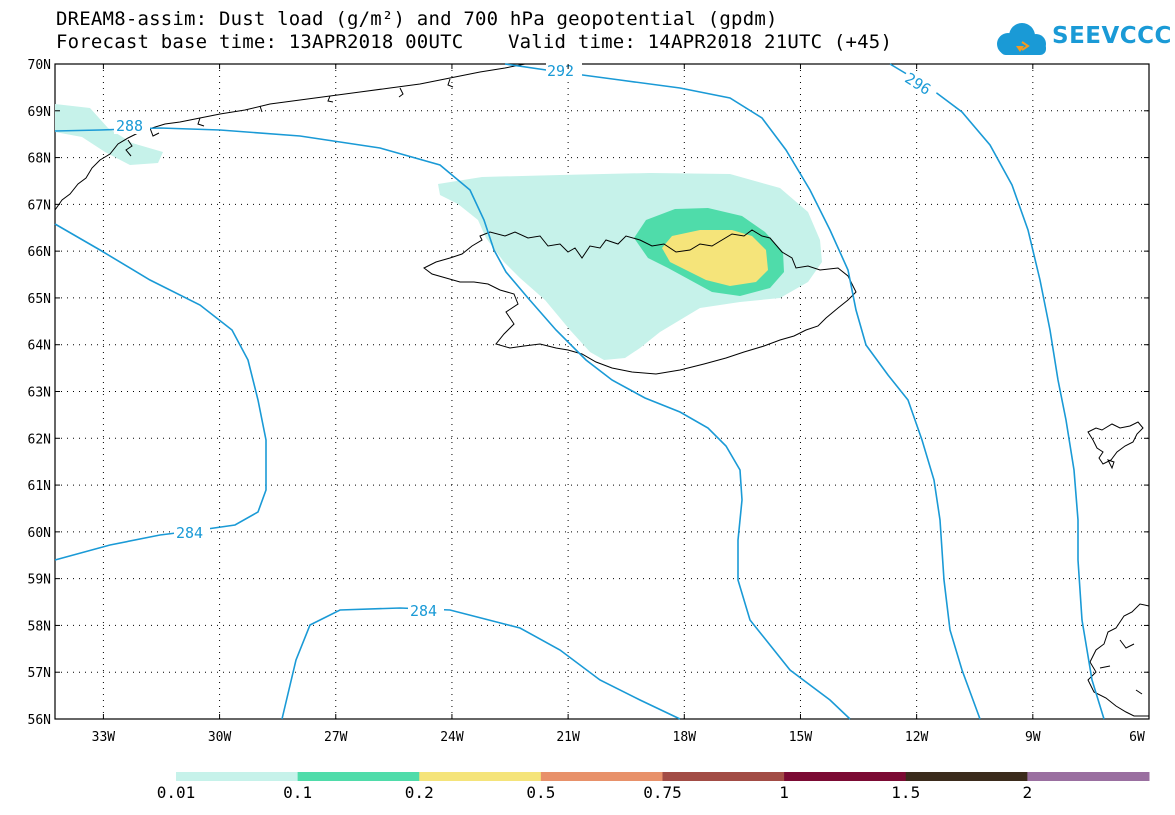 This screenshot has height=815, width=1175. Describe the element at coordinates (39, 252) in the screenshot. I see `lat-label-66N: 66N` at that location.